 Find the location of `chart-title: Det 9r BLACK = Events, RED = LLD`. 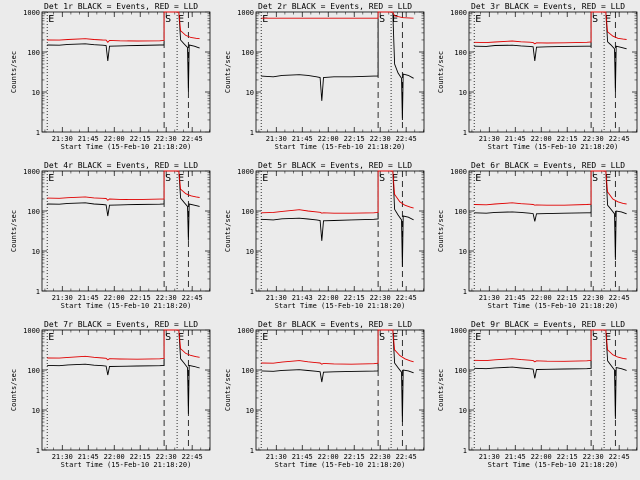

chart-title: Det 9r BLACK = Events, RED = LLD is located at coordinates (548, 324).